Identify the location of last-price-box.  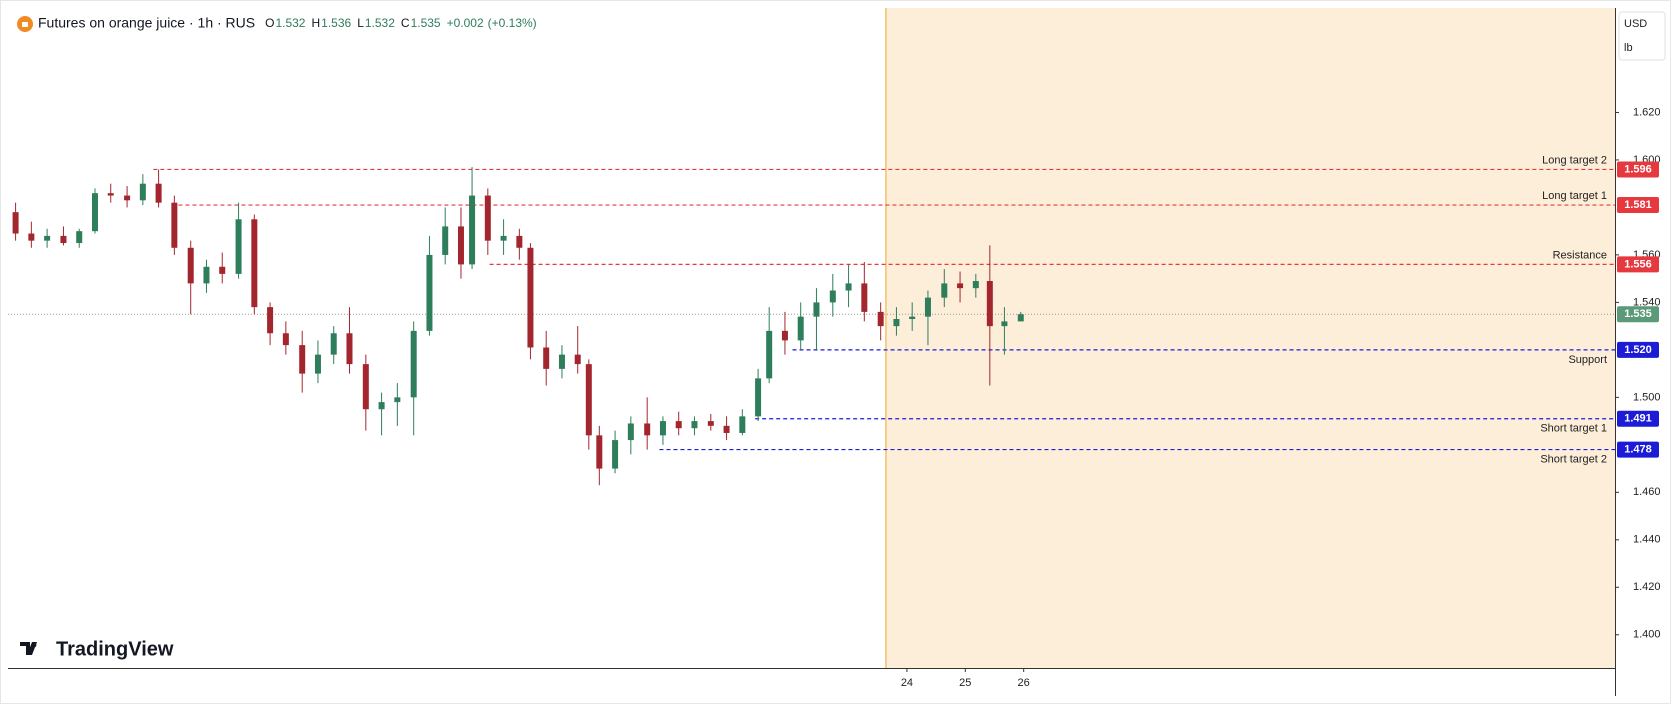
(1638, 314).